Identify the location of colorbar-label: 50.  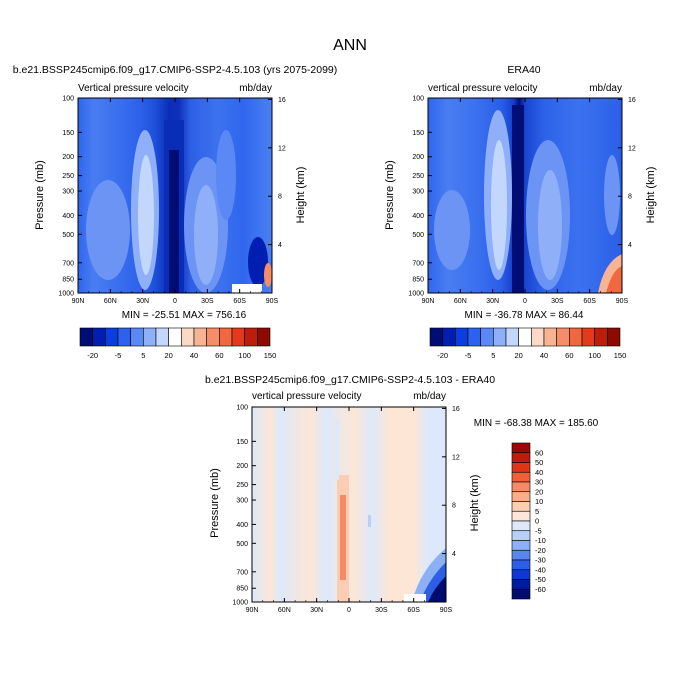
(539, 462).